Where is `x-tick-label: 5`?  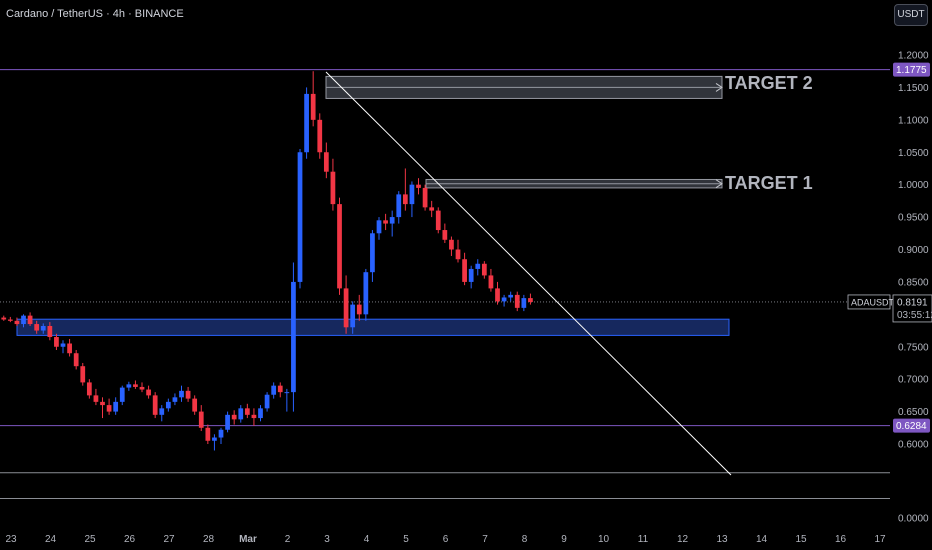 x-tick-label: 5 is located at coordinates (406, 539).